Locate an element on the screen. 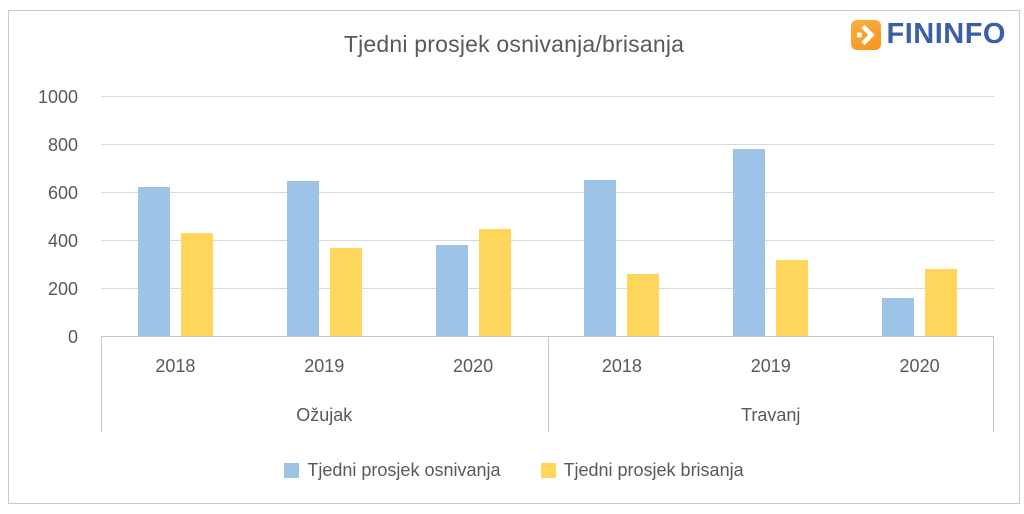 This screenshot has height=514, width=1024. fininfo-logo: FININFO is located at coordinates (928, 34).